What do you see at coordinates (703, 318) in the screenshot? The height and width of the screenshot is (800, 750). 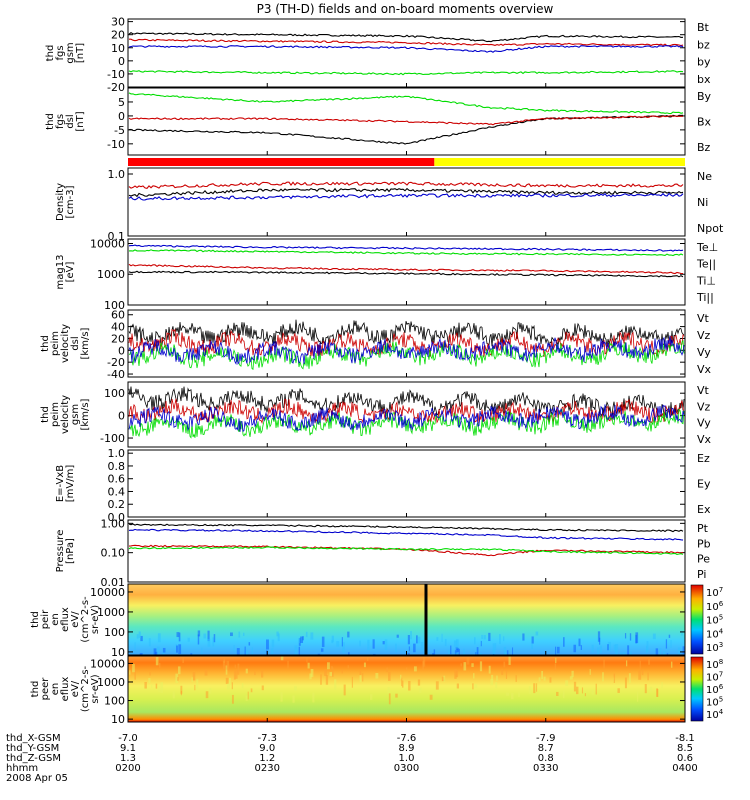 I see `legend-entry: Vt` at bounding box center [703, 318].